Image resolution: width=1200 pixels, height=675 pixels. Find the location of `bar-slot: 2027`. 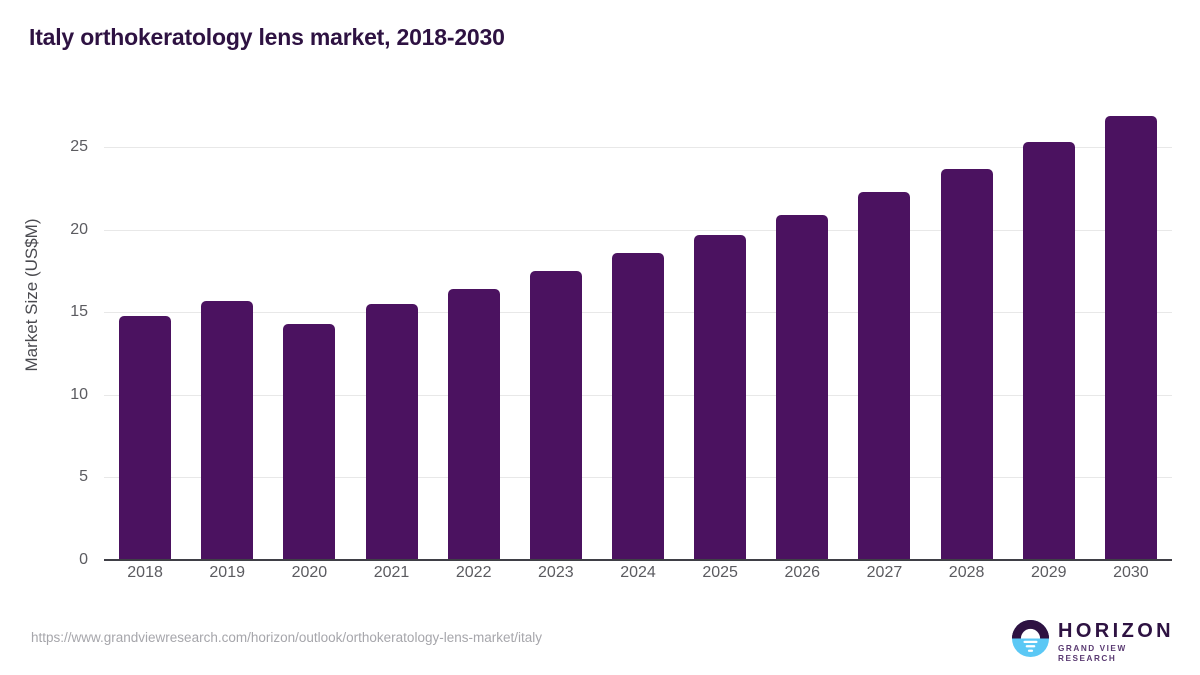

bar-slot: 2027 is located at coordinates (884, 363).